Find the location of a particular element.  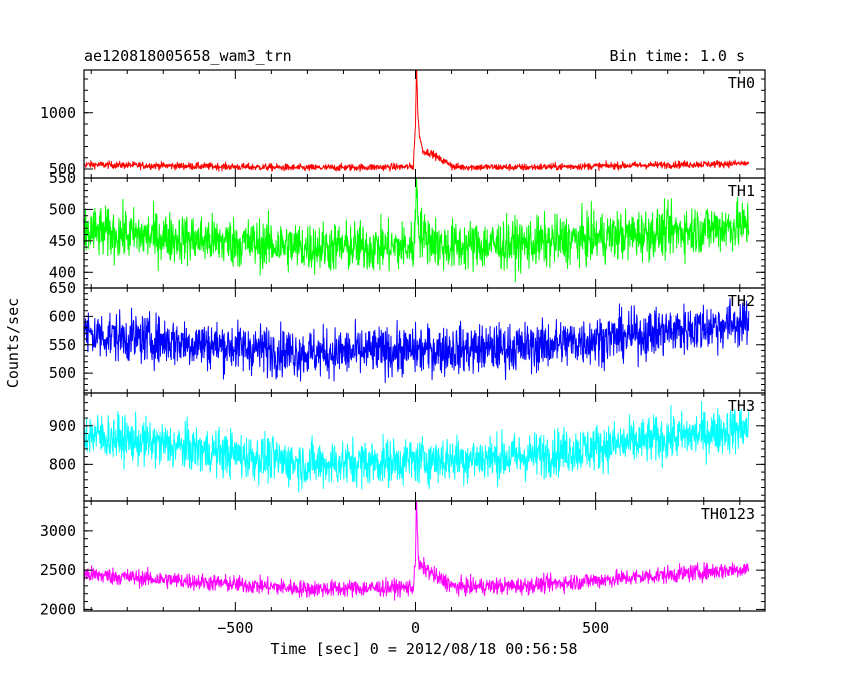

panel-name-label: TH0123 is located at coordinates (728, 514).